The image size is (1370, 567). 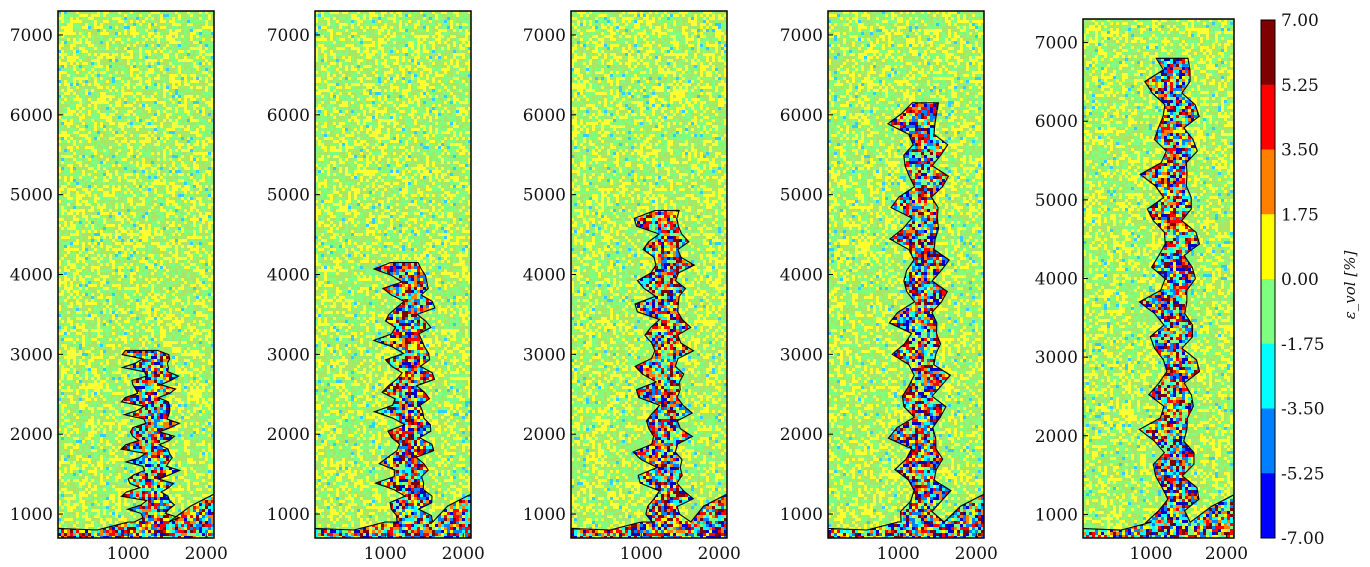 I want to click on colorbar-title: ε_vol [%], so click(x=1350, y=285).